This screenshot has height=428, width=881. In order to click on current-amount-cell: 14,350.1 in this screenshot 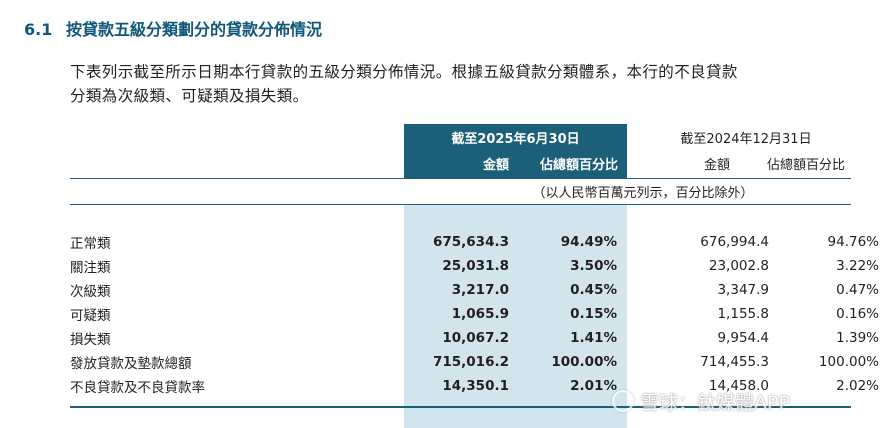, I will do `click(475, 386)`.